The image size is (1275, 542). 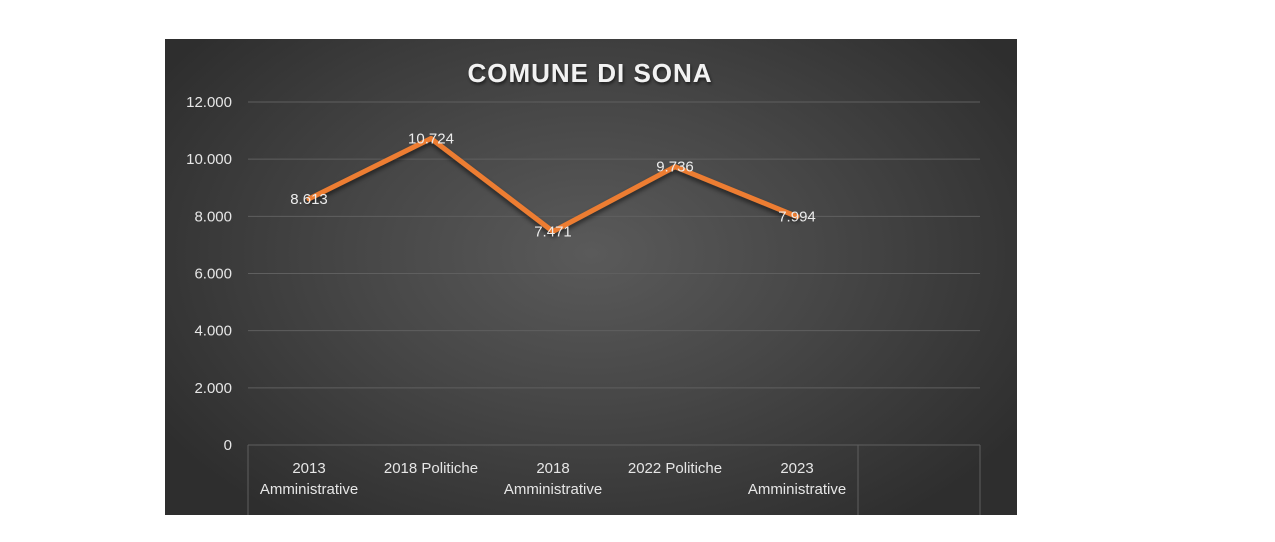 I want to click on data-labels: 8.613 10.724 7.471 9.736 7.994, so click(x=553, y=185).